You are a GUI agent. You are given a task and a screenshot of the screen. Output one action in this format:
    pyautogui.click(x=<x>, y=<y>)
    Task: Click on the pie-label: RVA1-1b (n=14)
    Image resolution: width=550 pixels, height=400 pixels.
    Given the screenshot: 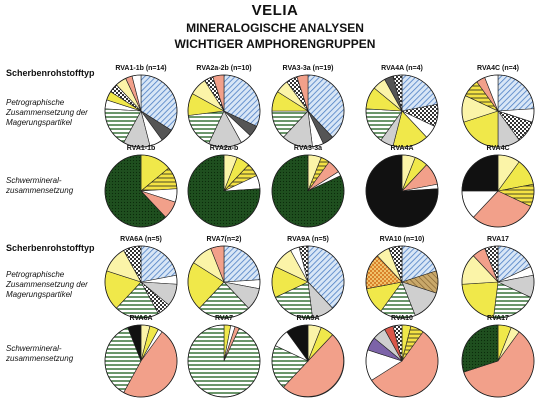 What is the action you would take?
    pyautogui.click(x=140, y=68)
    